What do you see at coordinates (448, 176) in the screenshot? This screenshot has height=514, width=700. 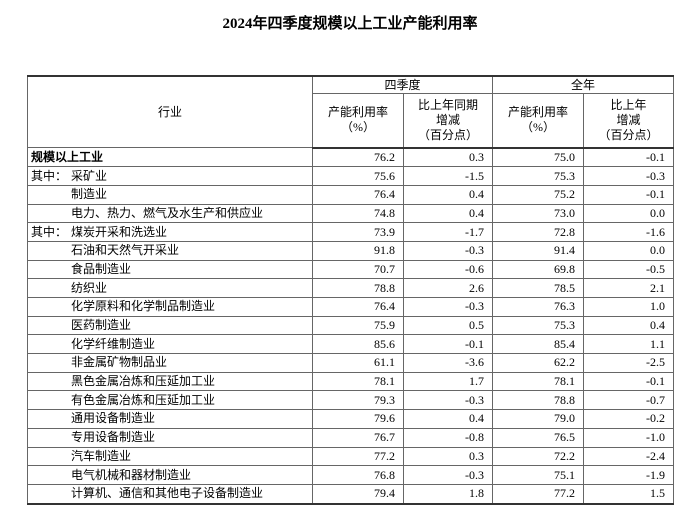 I see `value-cell: -1.5` at bounding box center [448, 176].